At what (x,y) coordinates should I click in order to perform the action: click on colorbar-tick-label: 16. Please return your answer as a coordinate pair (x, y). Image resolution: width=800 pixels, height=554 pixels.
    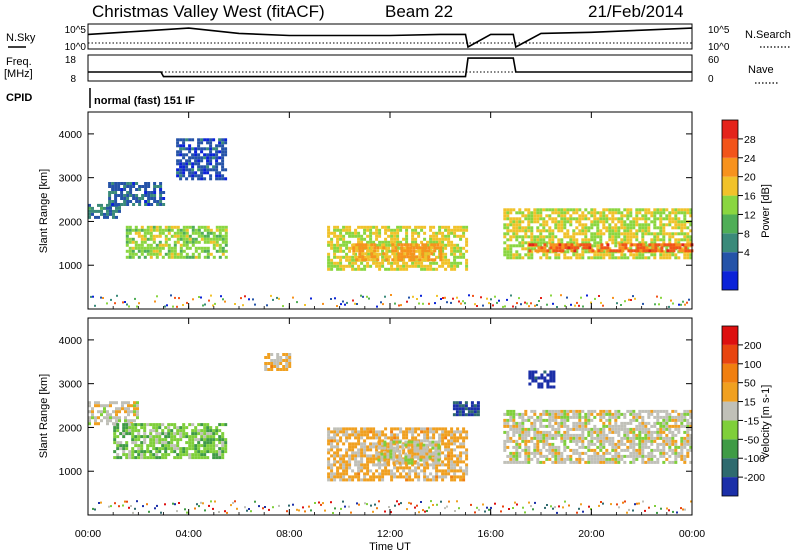
    Looking at the image, I should click on (750, 197).